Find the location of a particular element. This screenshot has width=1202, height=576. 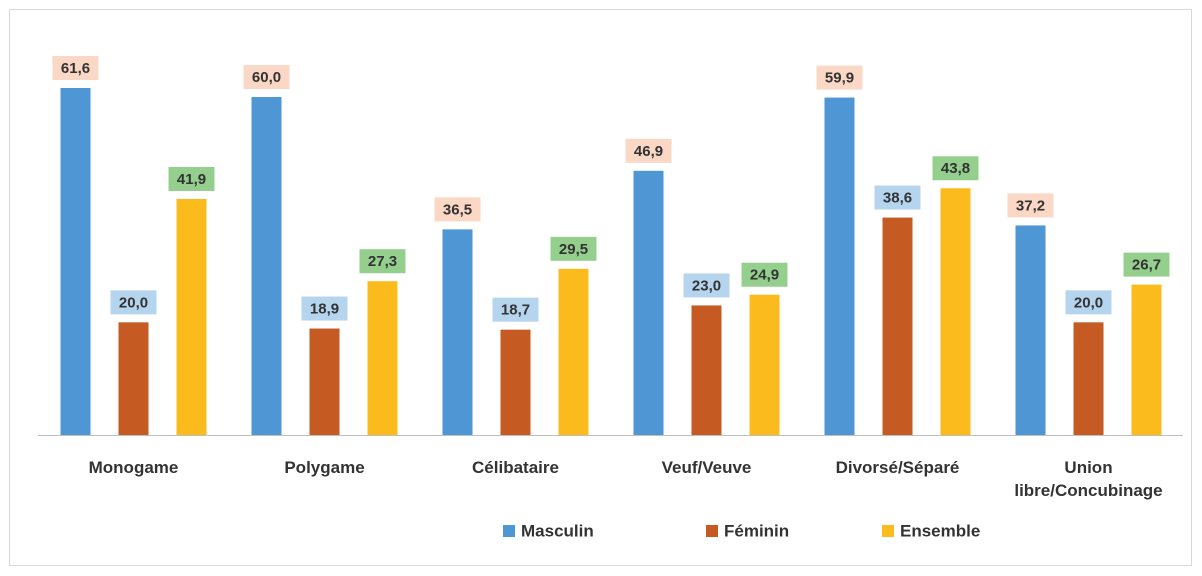

value-label: 41,9 is located at coordinates (191, 179).